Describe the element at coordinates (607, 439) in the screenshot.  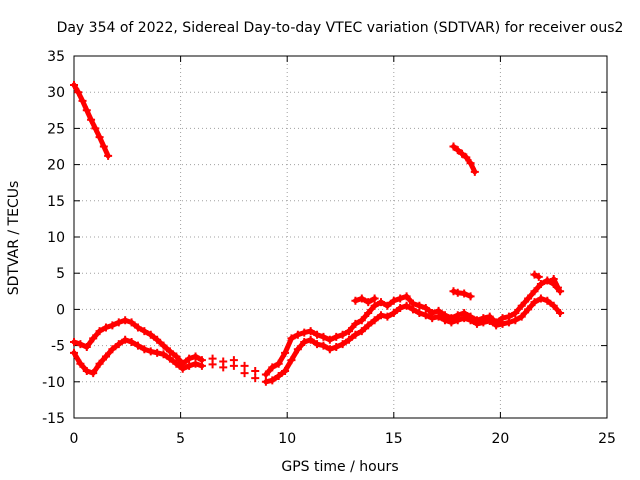
I see `x-tick-label: 25` at that location.